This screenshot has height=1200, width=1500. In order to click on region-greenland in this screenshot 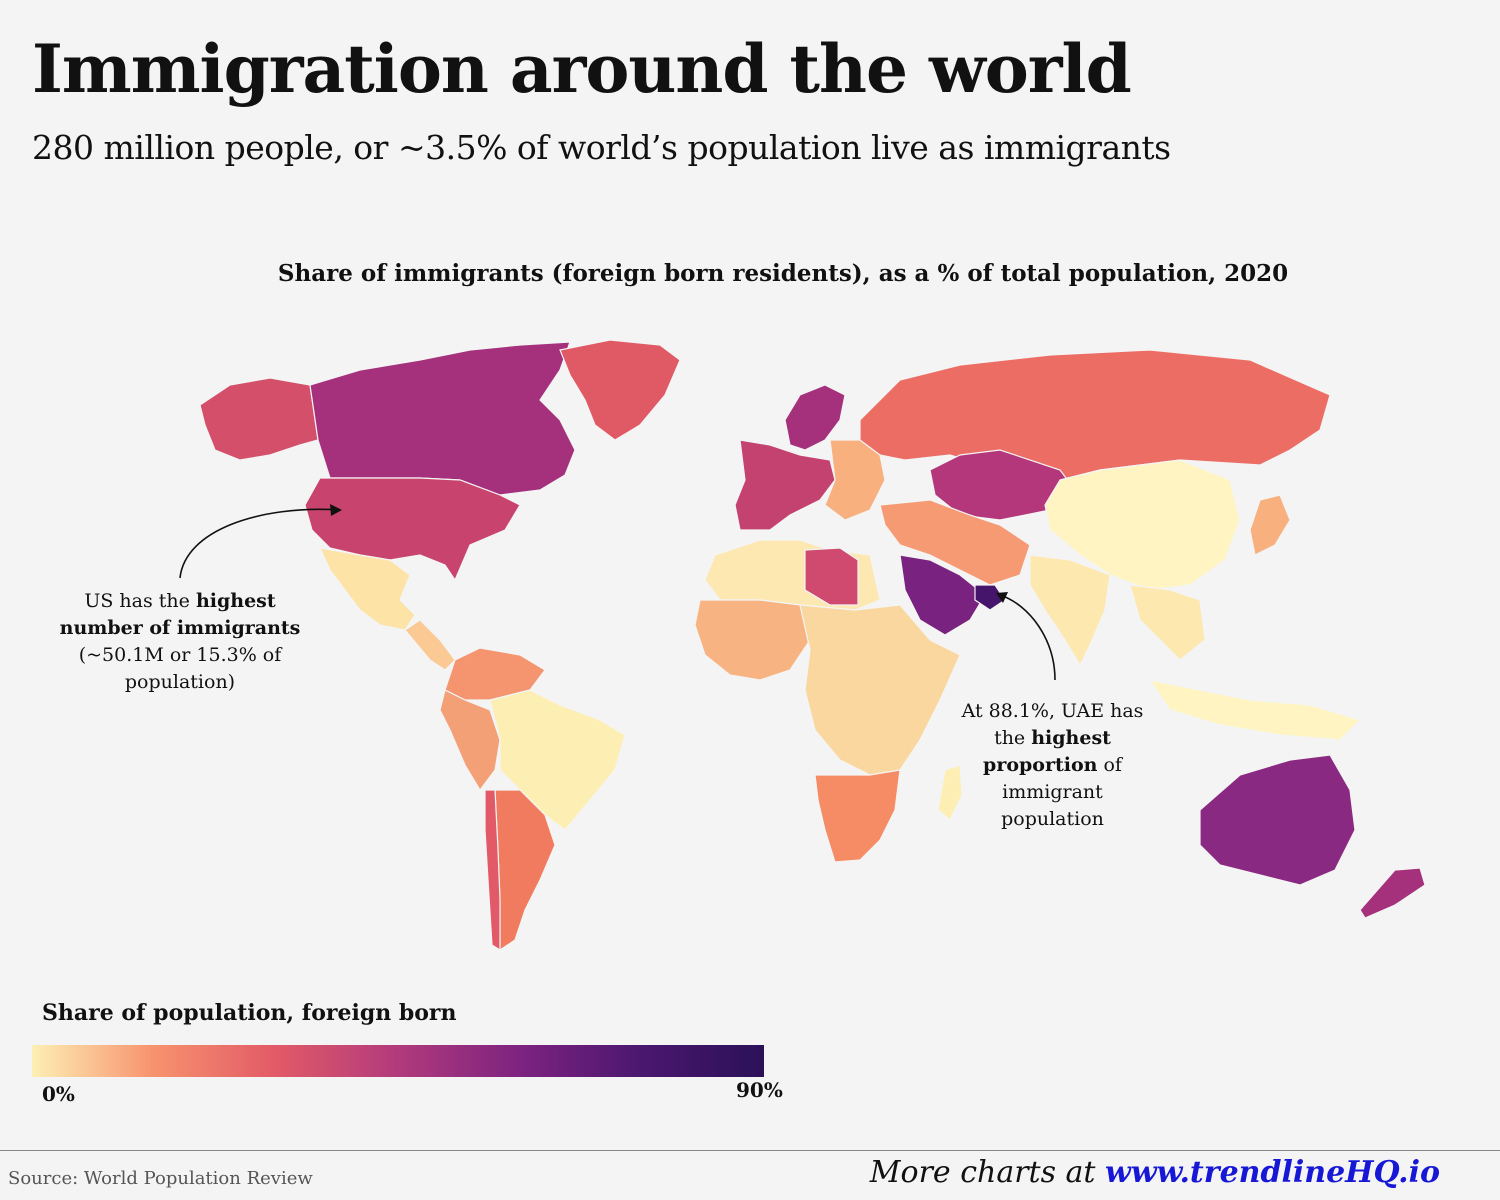, I will do `click(620, 390)`.